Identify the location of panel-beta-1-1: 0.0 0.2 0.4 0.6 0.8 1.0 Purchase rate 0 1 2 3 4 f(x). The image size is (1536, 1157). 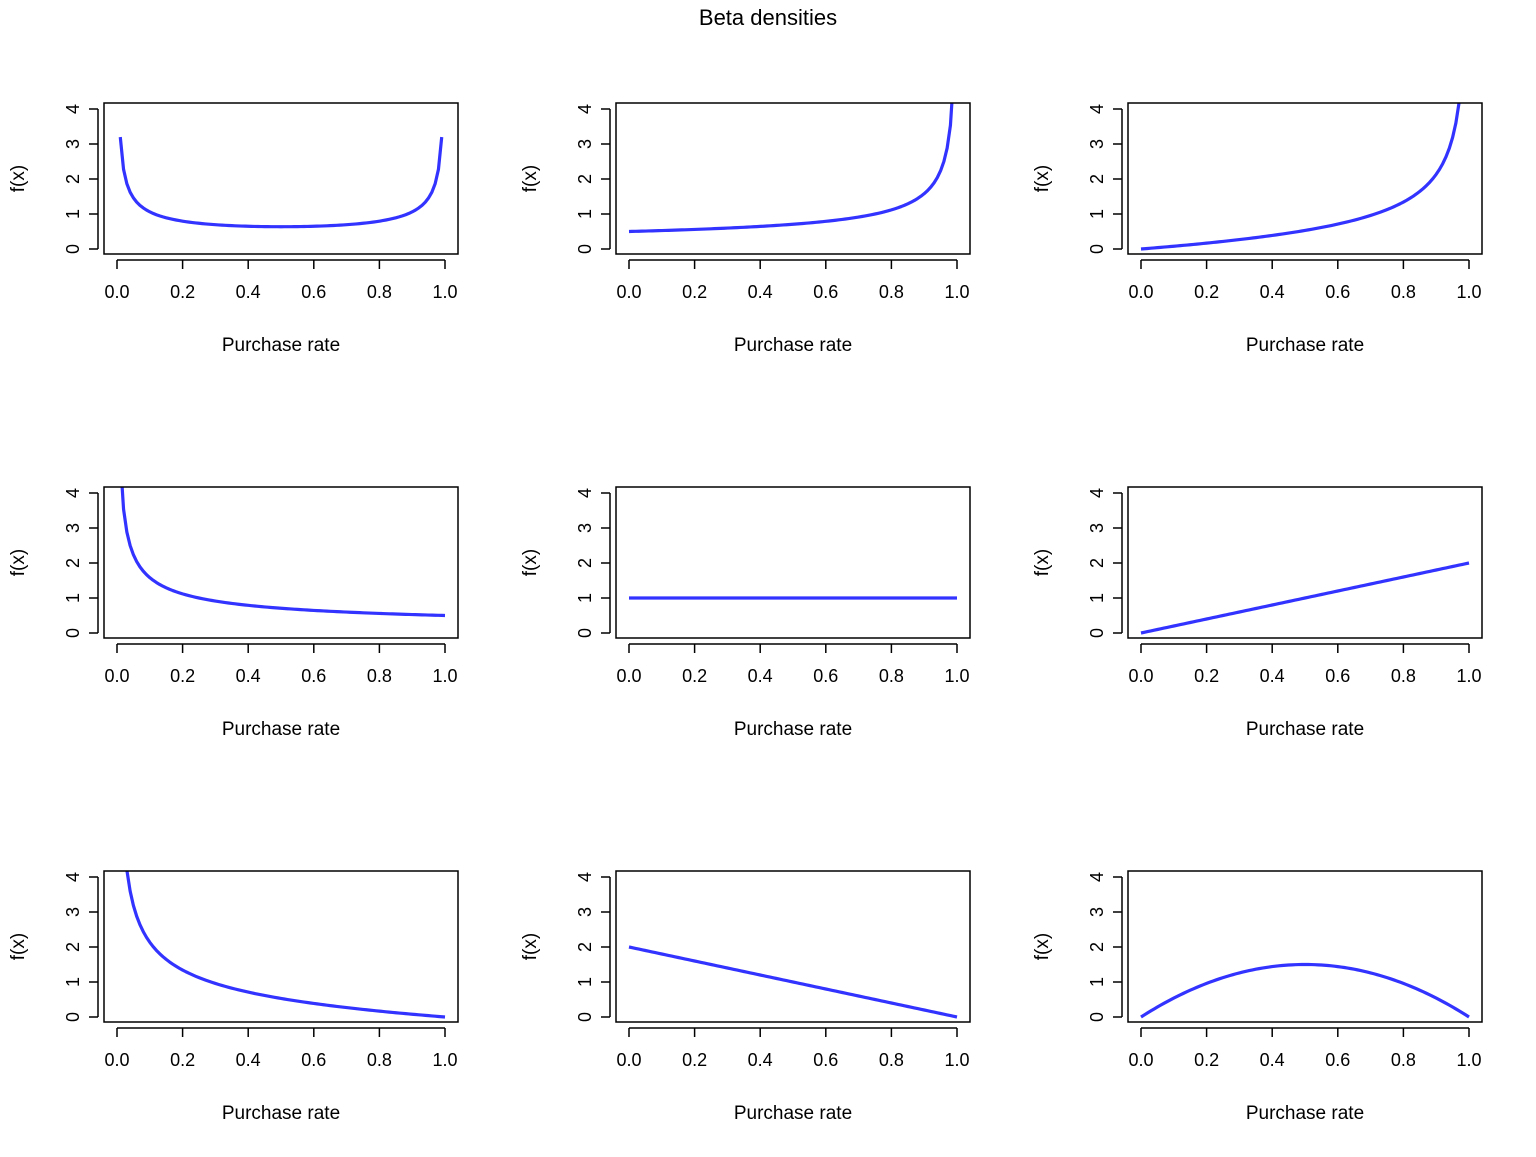
(745, 613).